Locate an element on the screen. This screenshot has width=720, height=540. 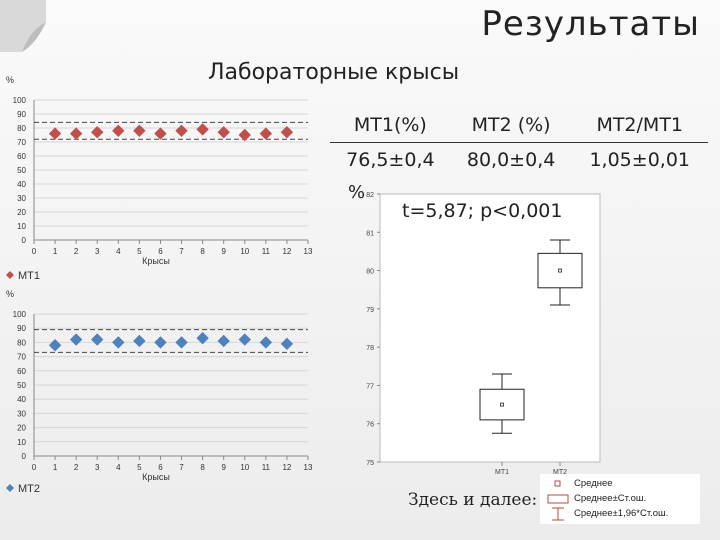
mt1-xtick-label: 13 is located at coordinates (308, 251).